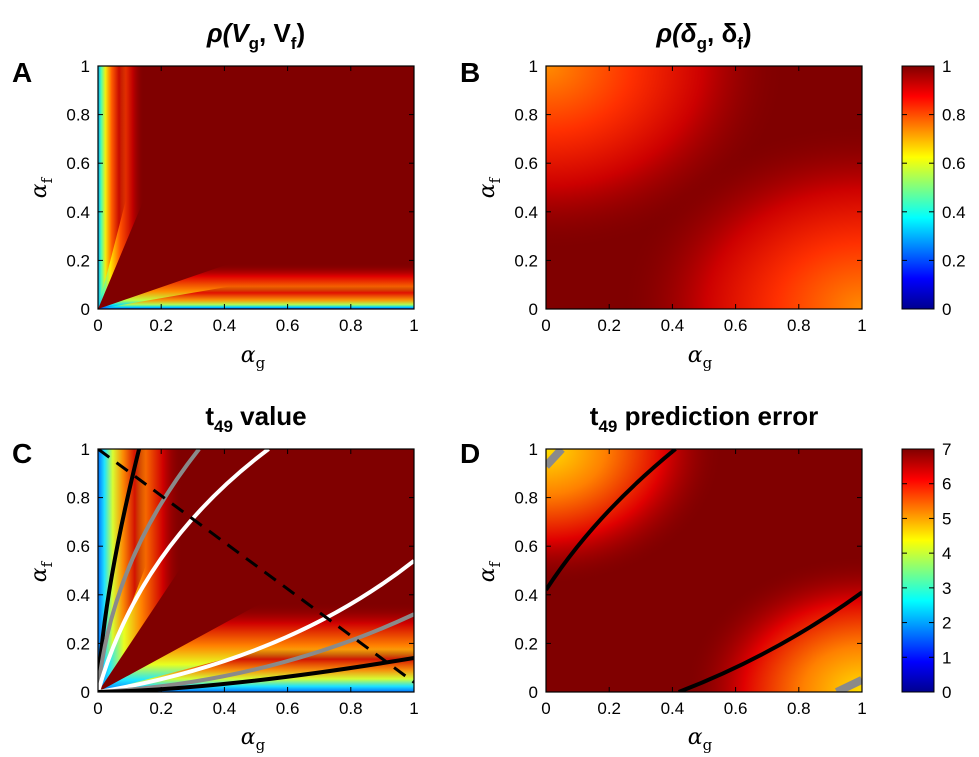  I want to click on panel-letter-d: D, so click(470, 453).